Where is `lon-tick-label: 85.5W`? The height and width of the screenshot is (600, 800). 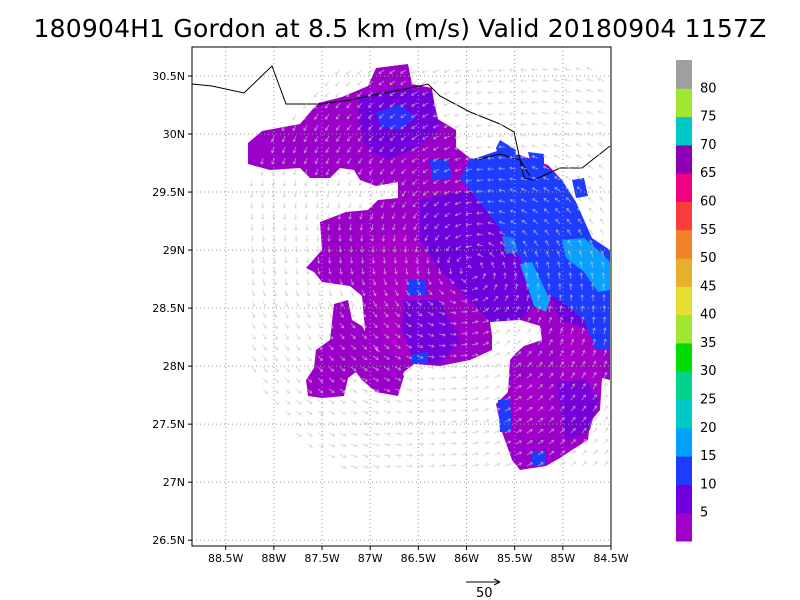 lon-tick-label: 85.5W is located at coordinates (514, 558).